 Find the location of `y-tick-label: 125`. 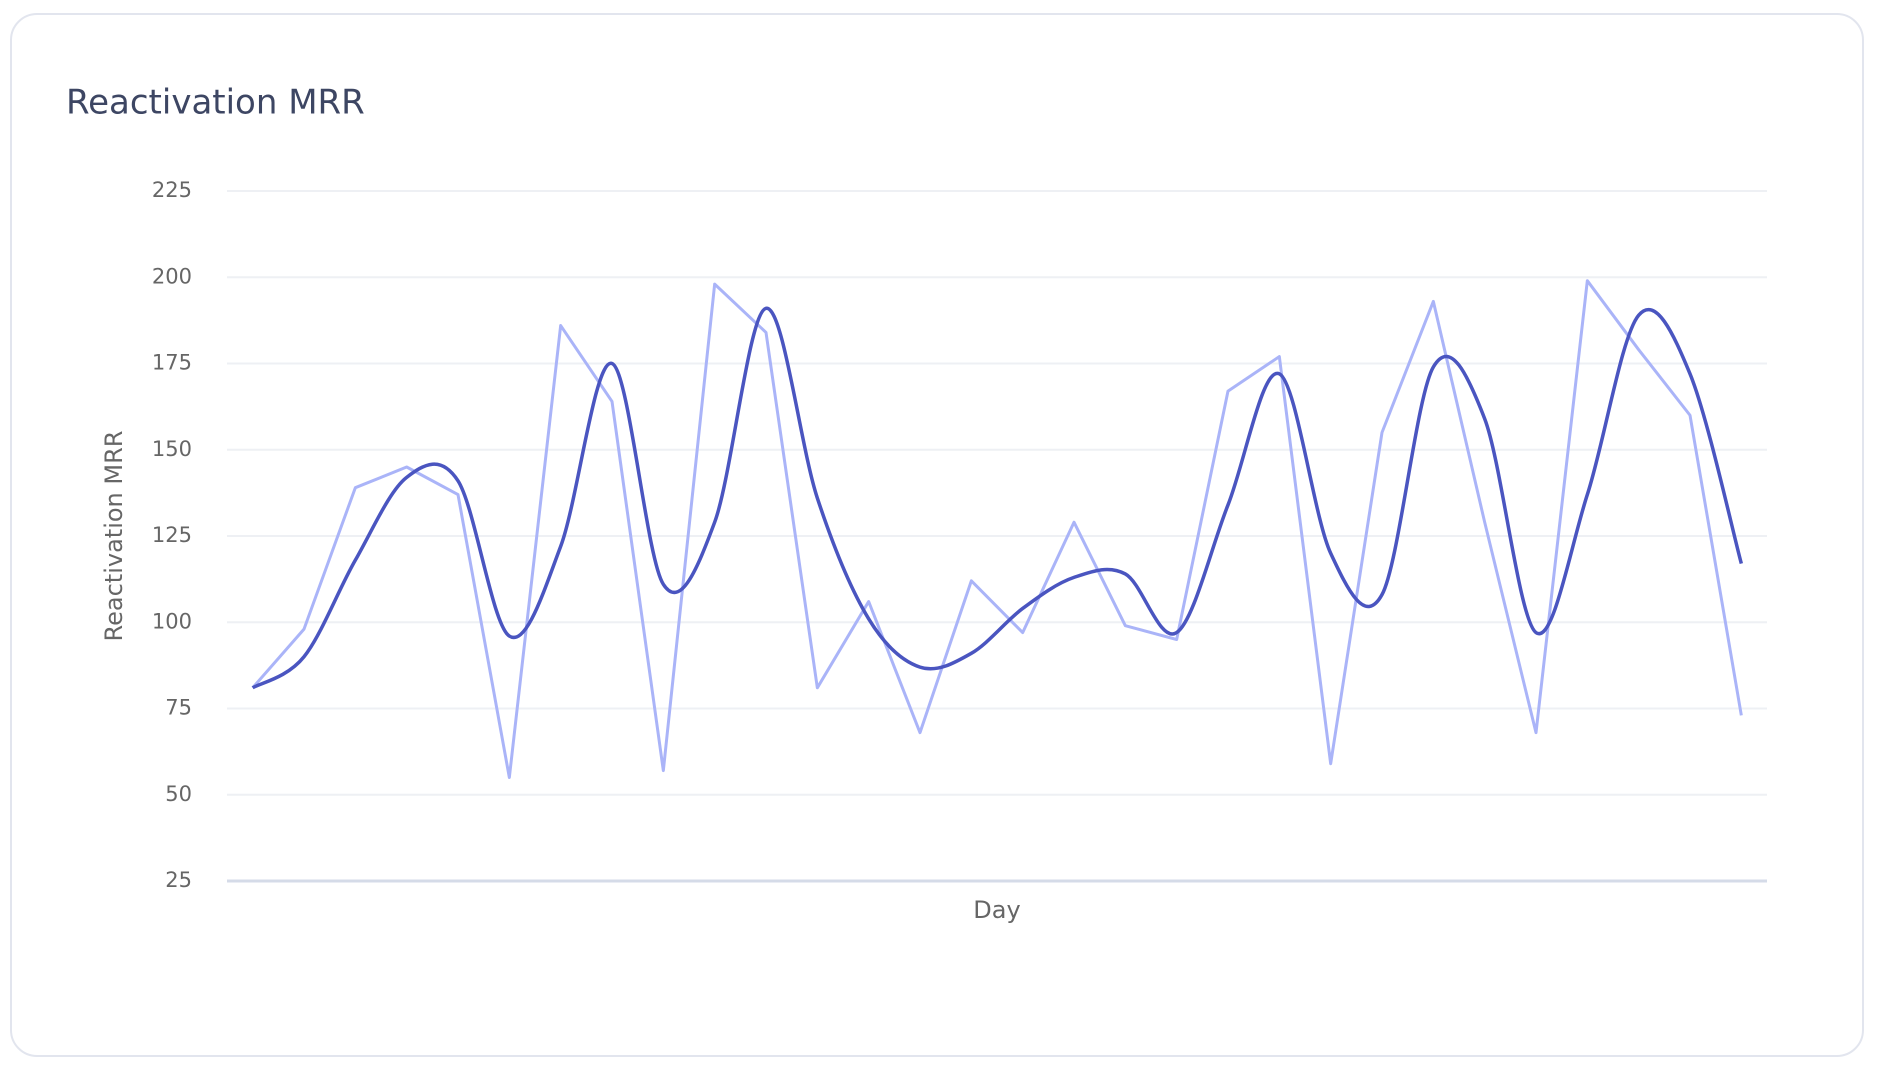

y-tick-label: 125 is located at coordinates (172, 535).